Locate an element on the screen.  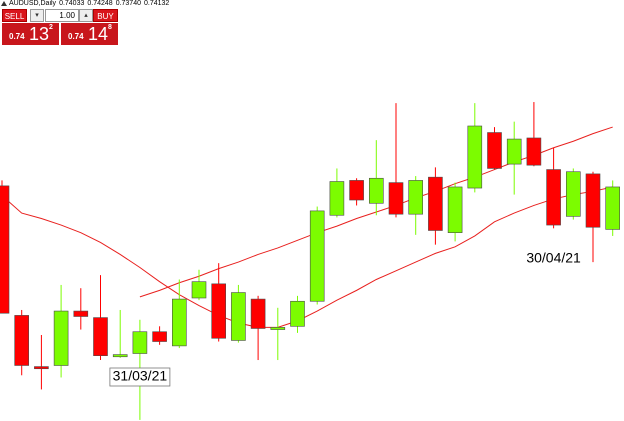
close: 0.74132 is located at coordinates (157, 3).